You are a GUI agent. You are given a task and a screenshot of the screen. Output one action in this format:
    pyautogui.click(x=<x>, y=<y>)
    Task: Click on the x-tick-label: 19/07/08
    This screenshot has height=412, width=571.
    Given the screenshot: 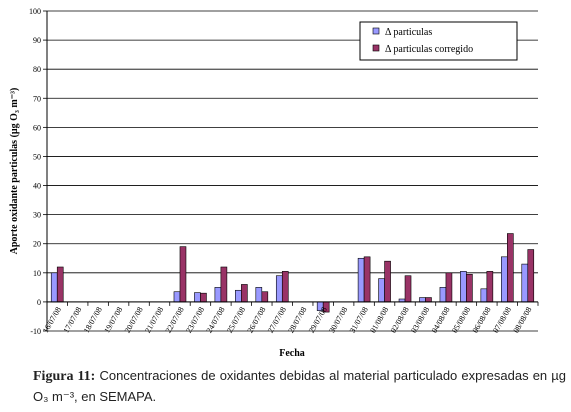 What is the action you would take?
    pyautogui.click(x=113, y=319)
    